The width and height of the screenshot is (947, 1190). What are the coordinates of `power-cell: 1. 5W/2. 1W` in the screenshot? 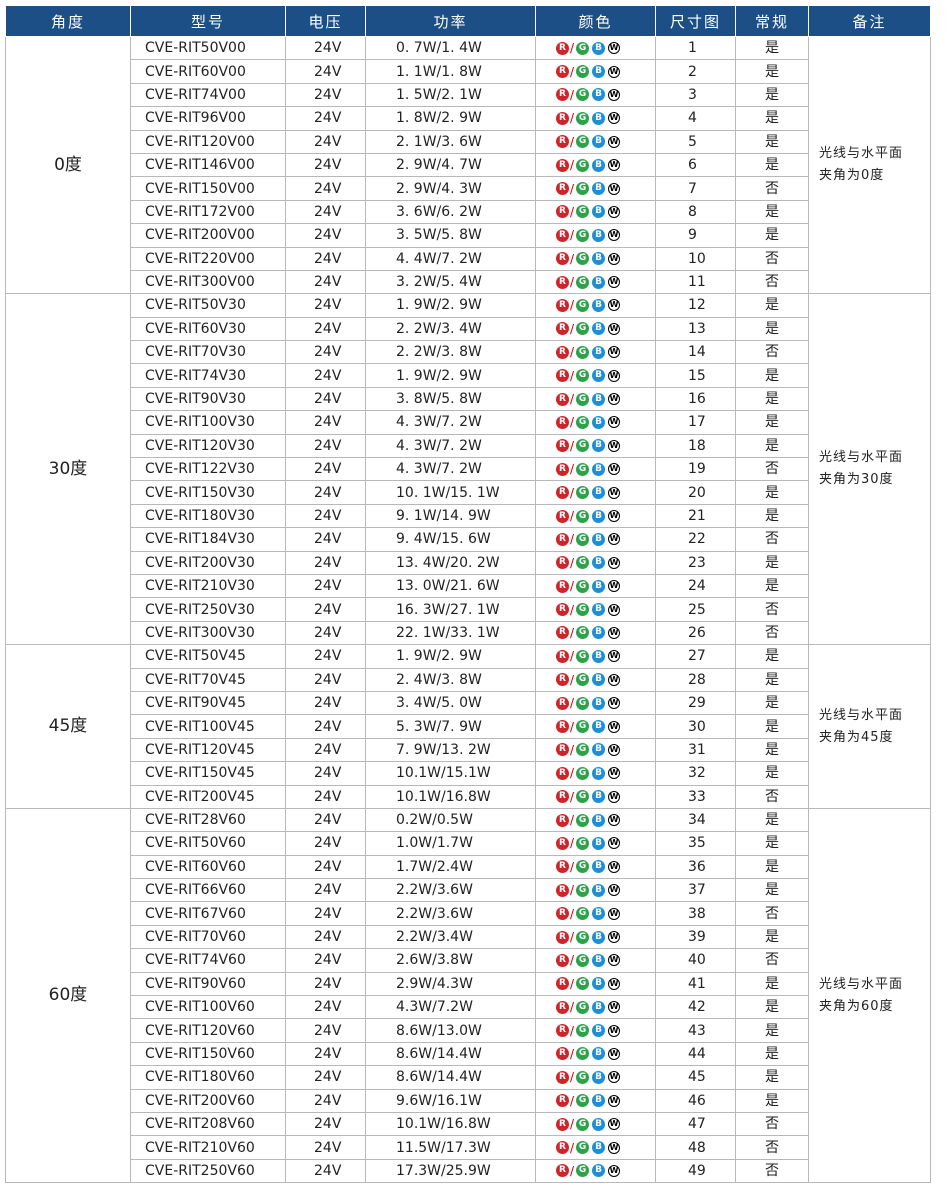 It's located at (450, 95).